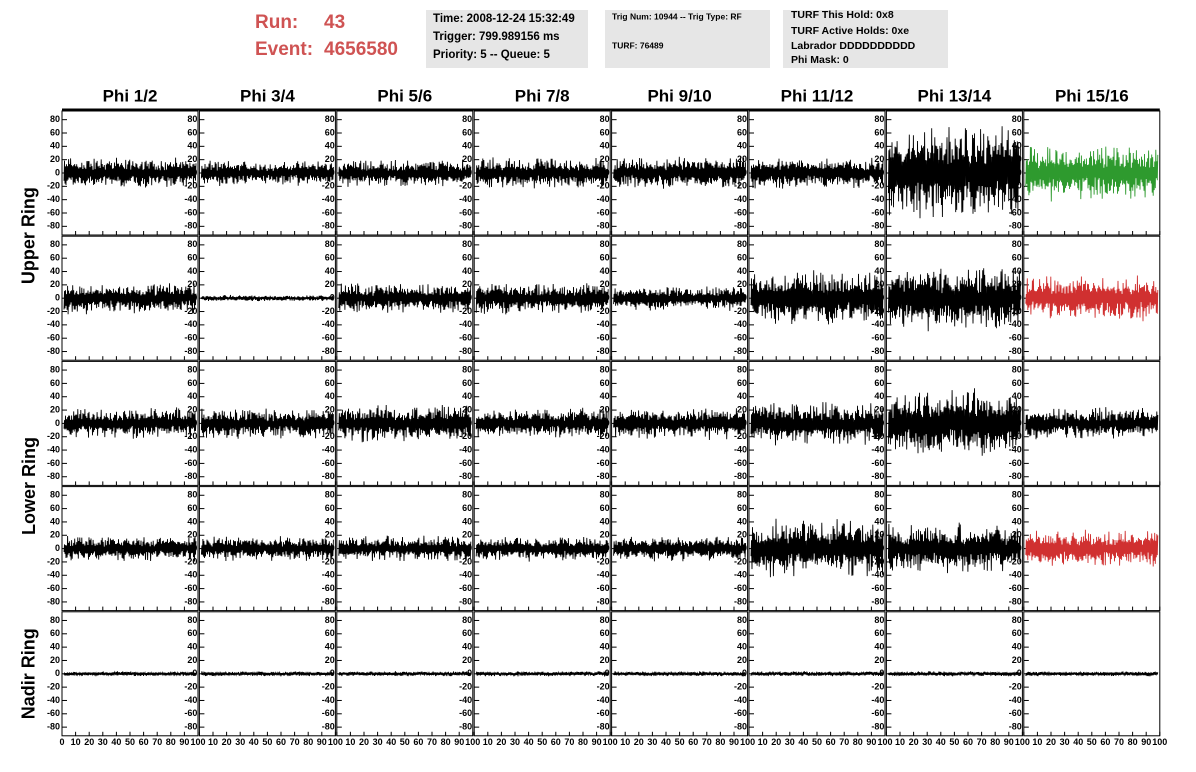 The height and width of the screenshot is (772, 1196). What do you see at coordinates (677, 16) in the screenshot?
I see `info-line: Trig Num: 10944 -- Trig Type: RF` at bounding box center [677, 16].